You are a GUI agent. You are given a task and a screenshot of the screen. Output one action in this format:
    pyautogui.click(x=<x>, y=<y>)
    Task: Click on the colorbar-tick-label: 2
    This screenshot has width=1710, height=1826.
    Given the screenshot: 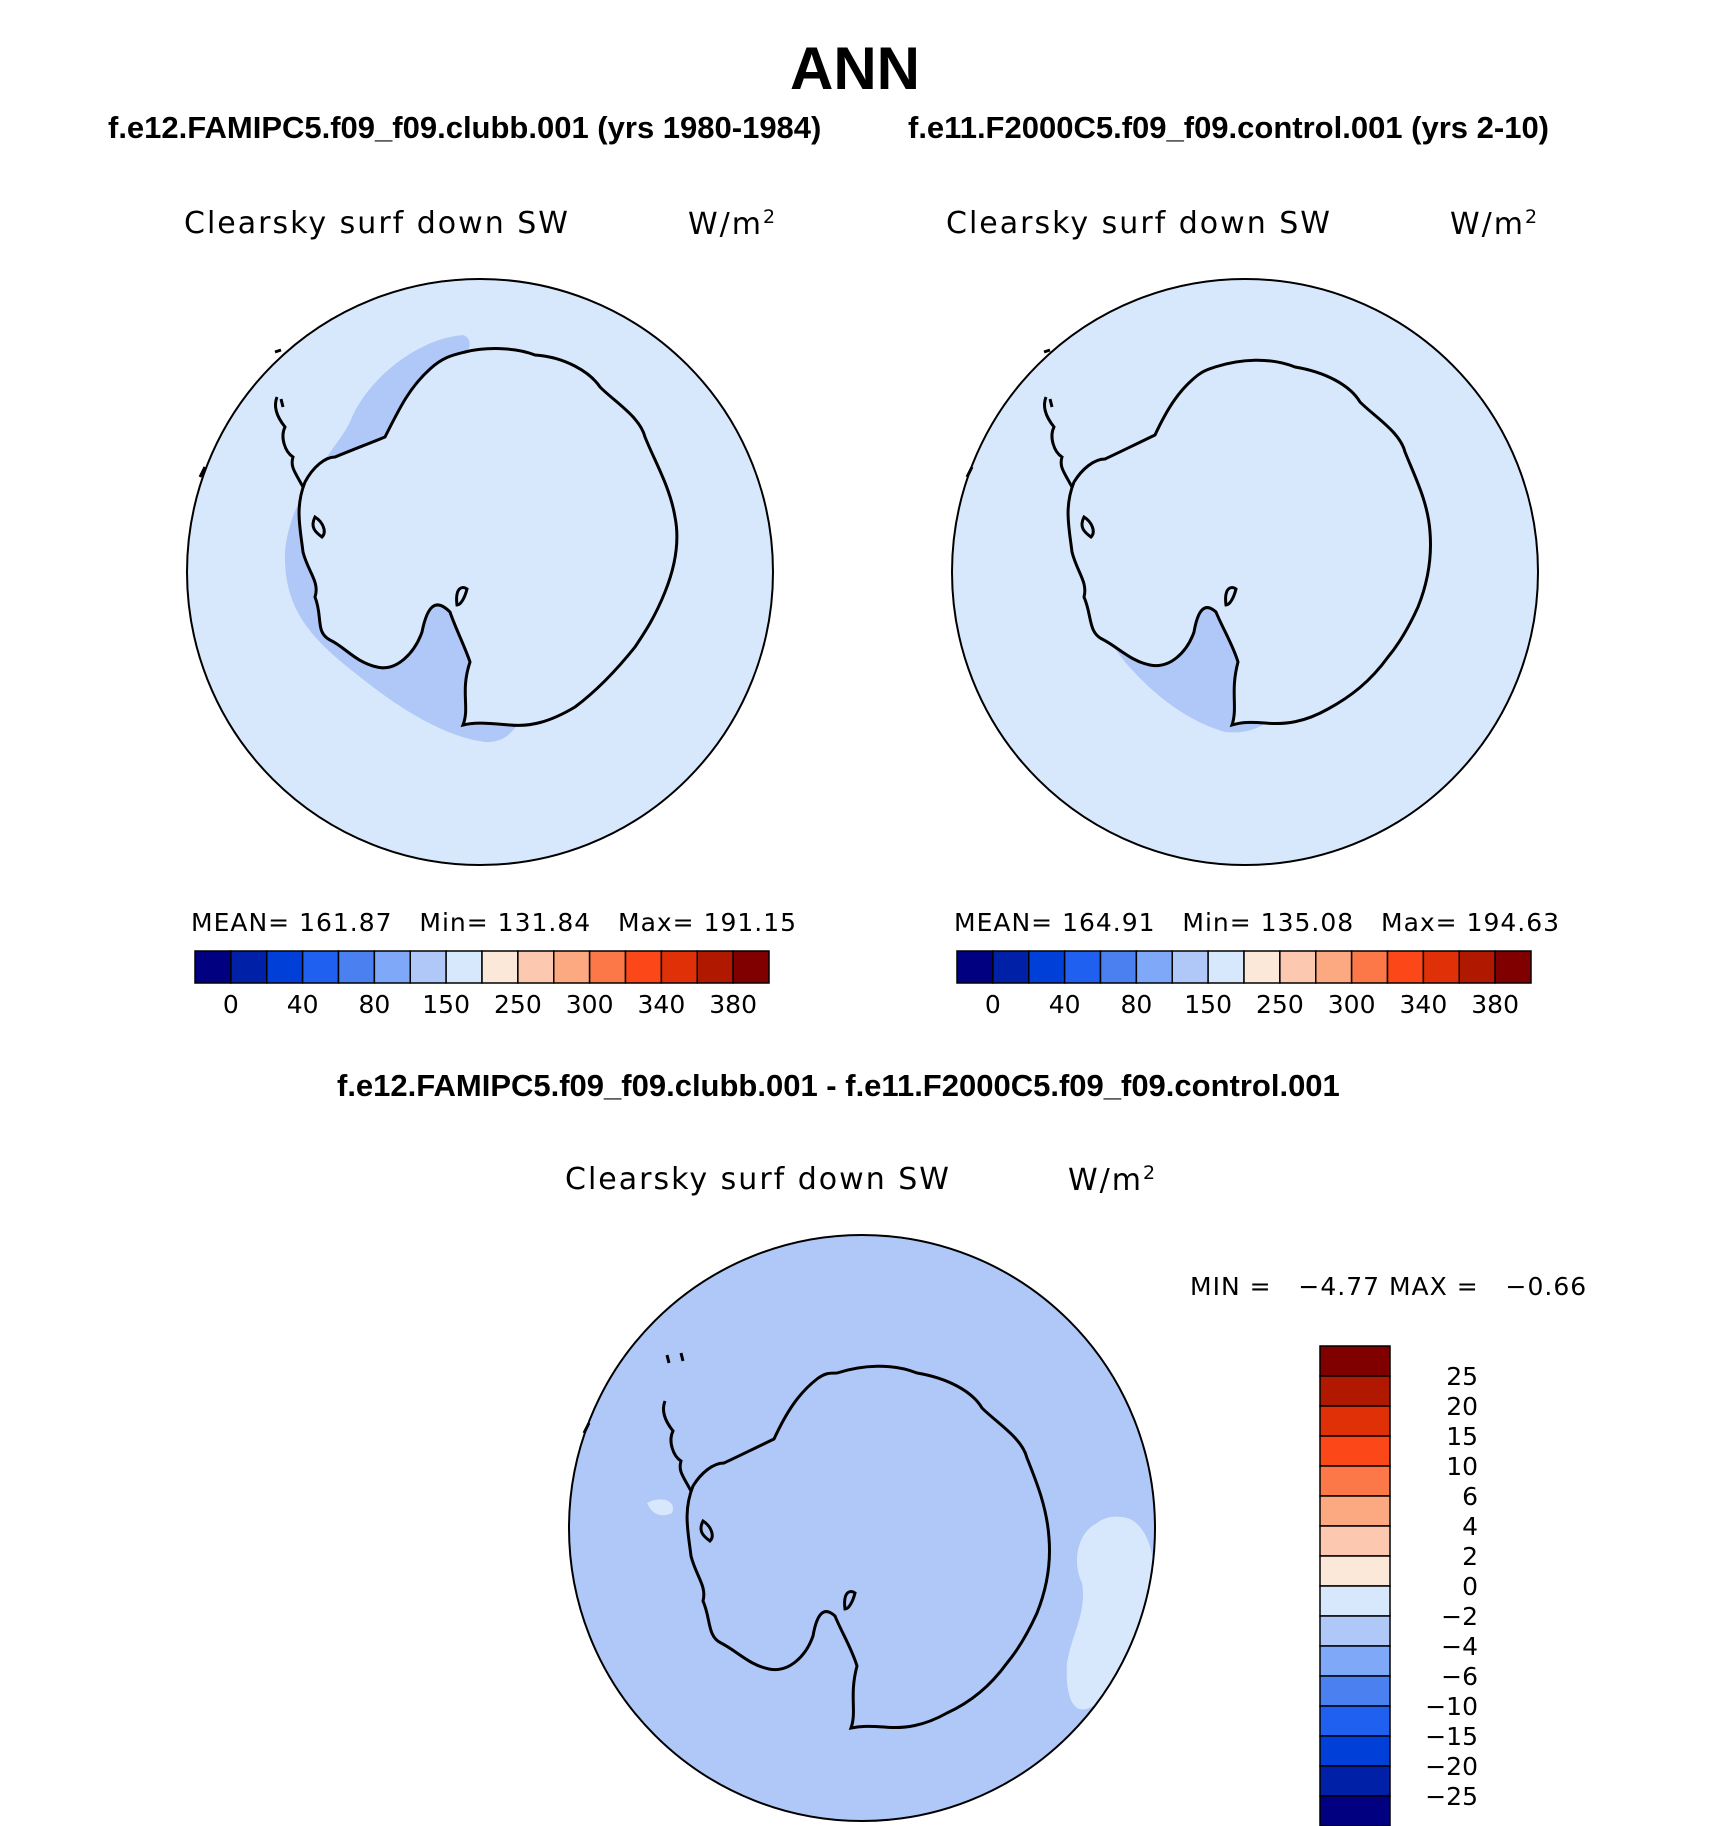 What is the action you would take?
    pyautogui.click(x=1470, y=1556)
    